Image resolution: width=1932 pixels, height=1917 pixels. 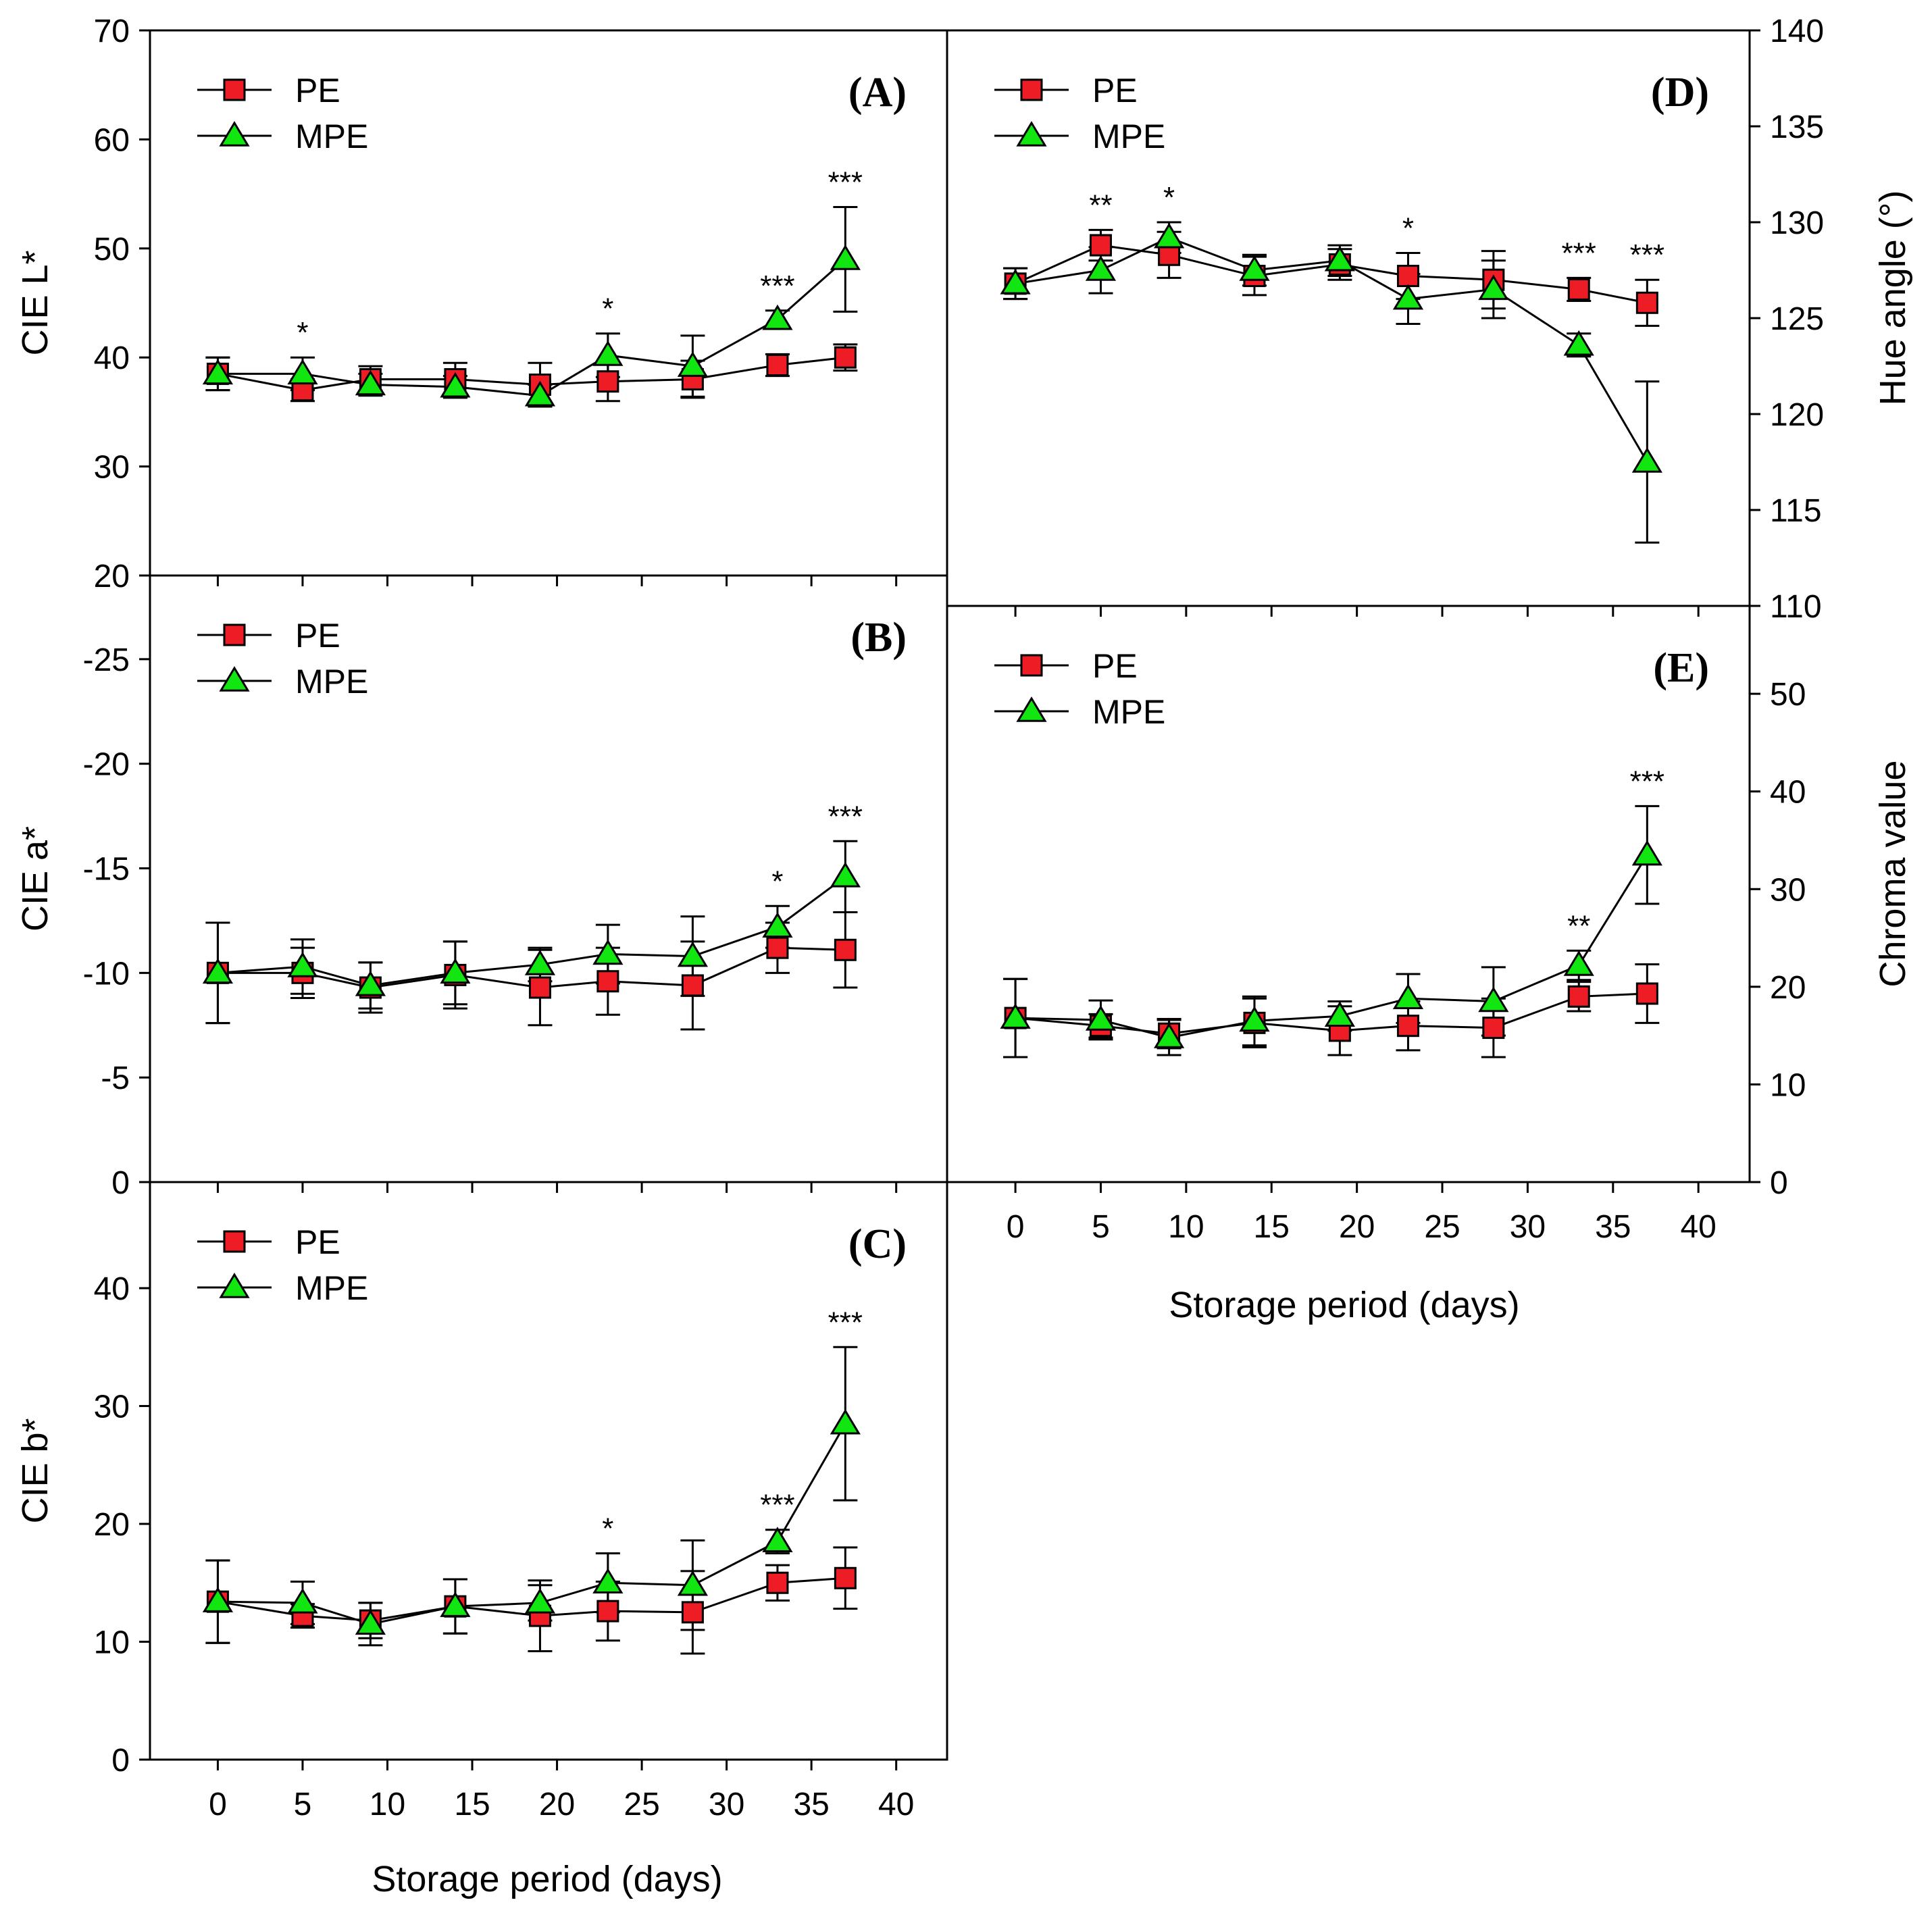 What do you see at coordinates (106, 974) in the screenshot?
I see `panel-b-ytick-label: -10` at bounding box center [106, 974].